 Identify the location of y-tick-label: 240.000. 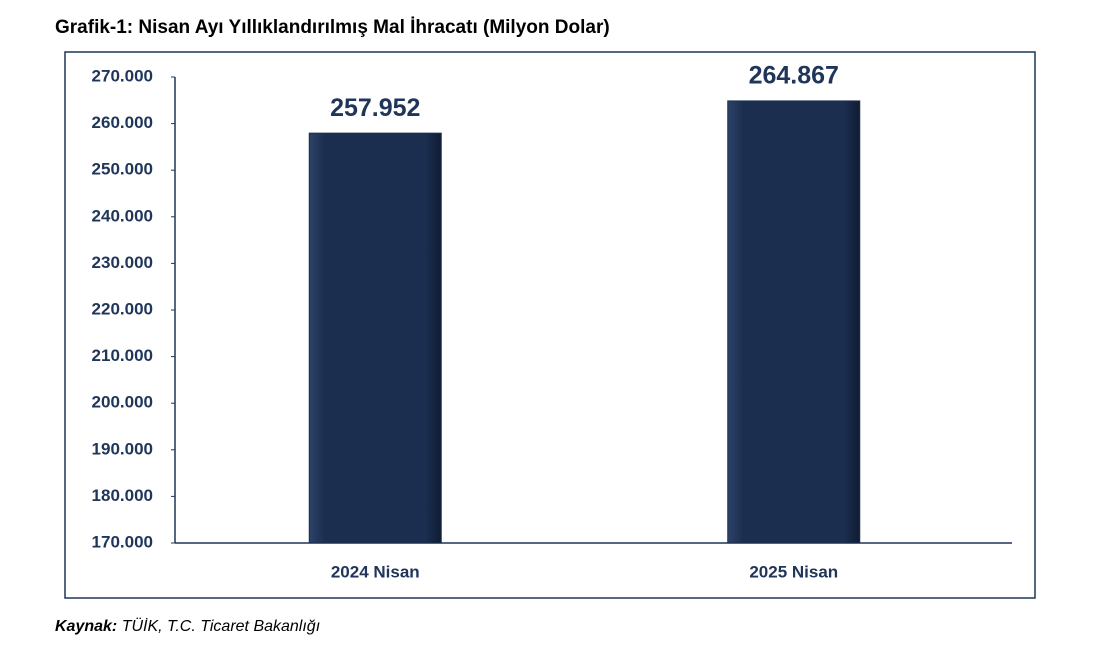
(122, 215).